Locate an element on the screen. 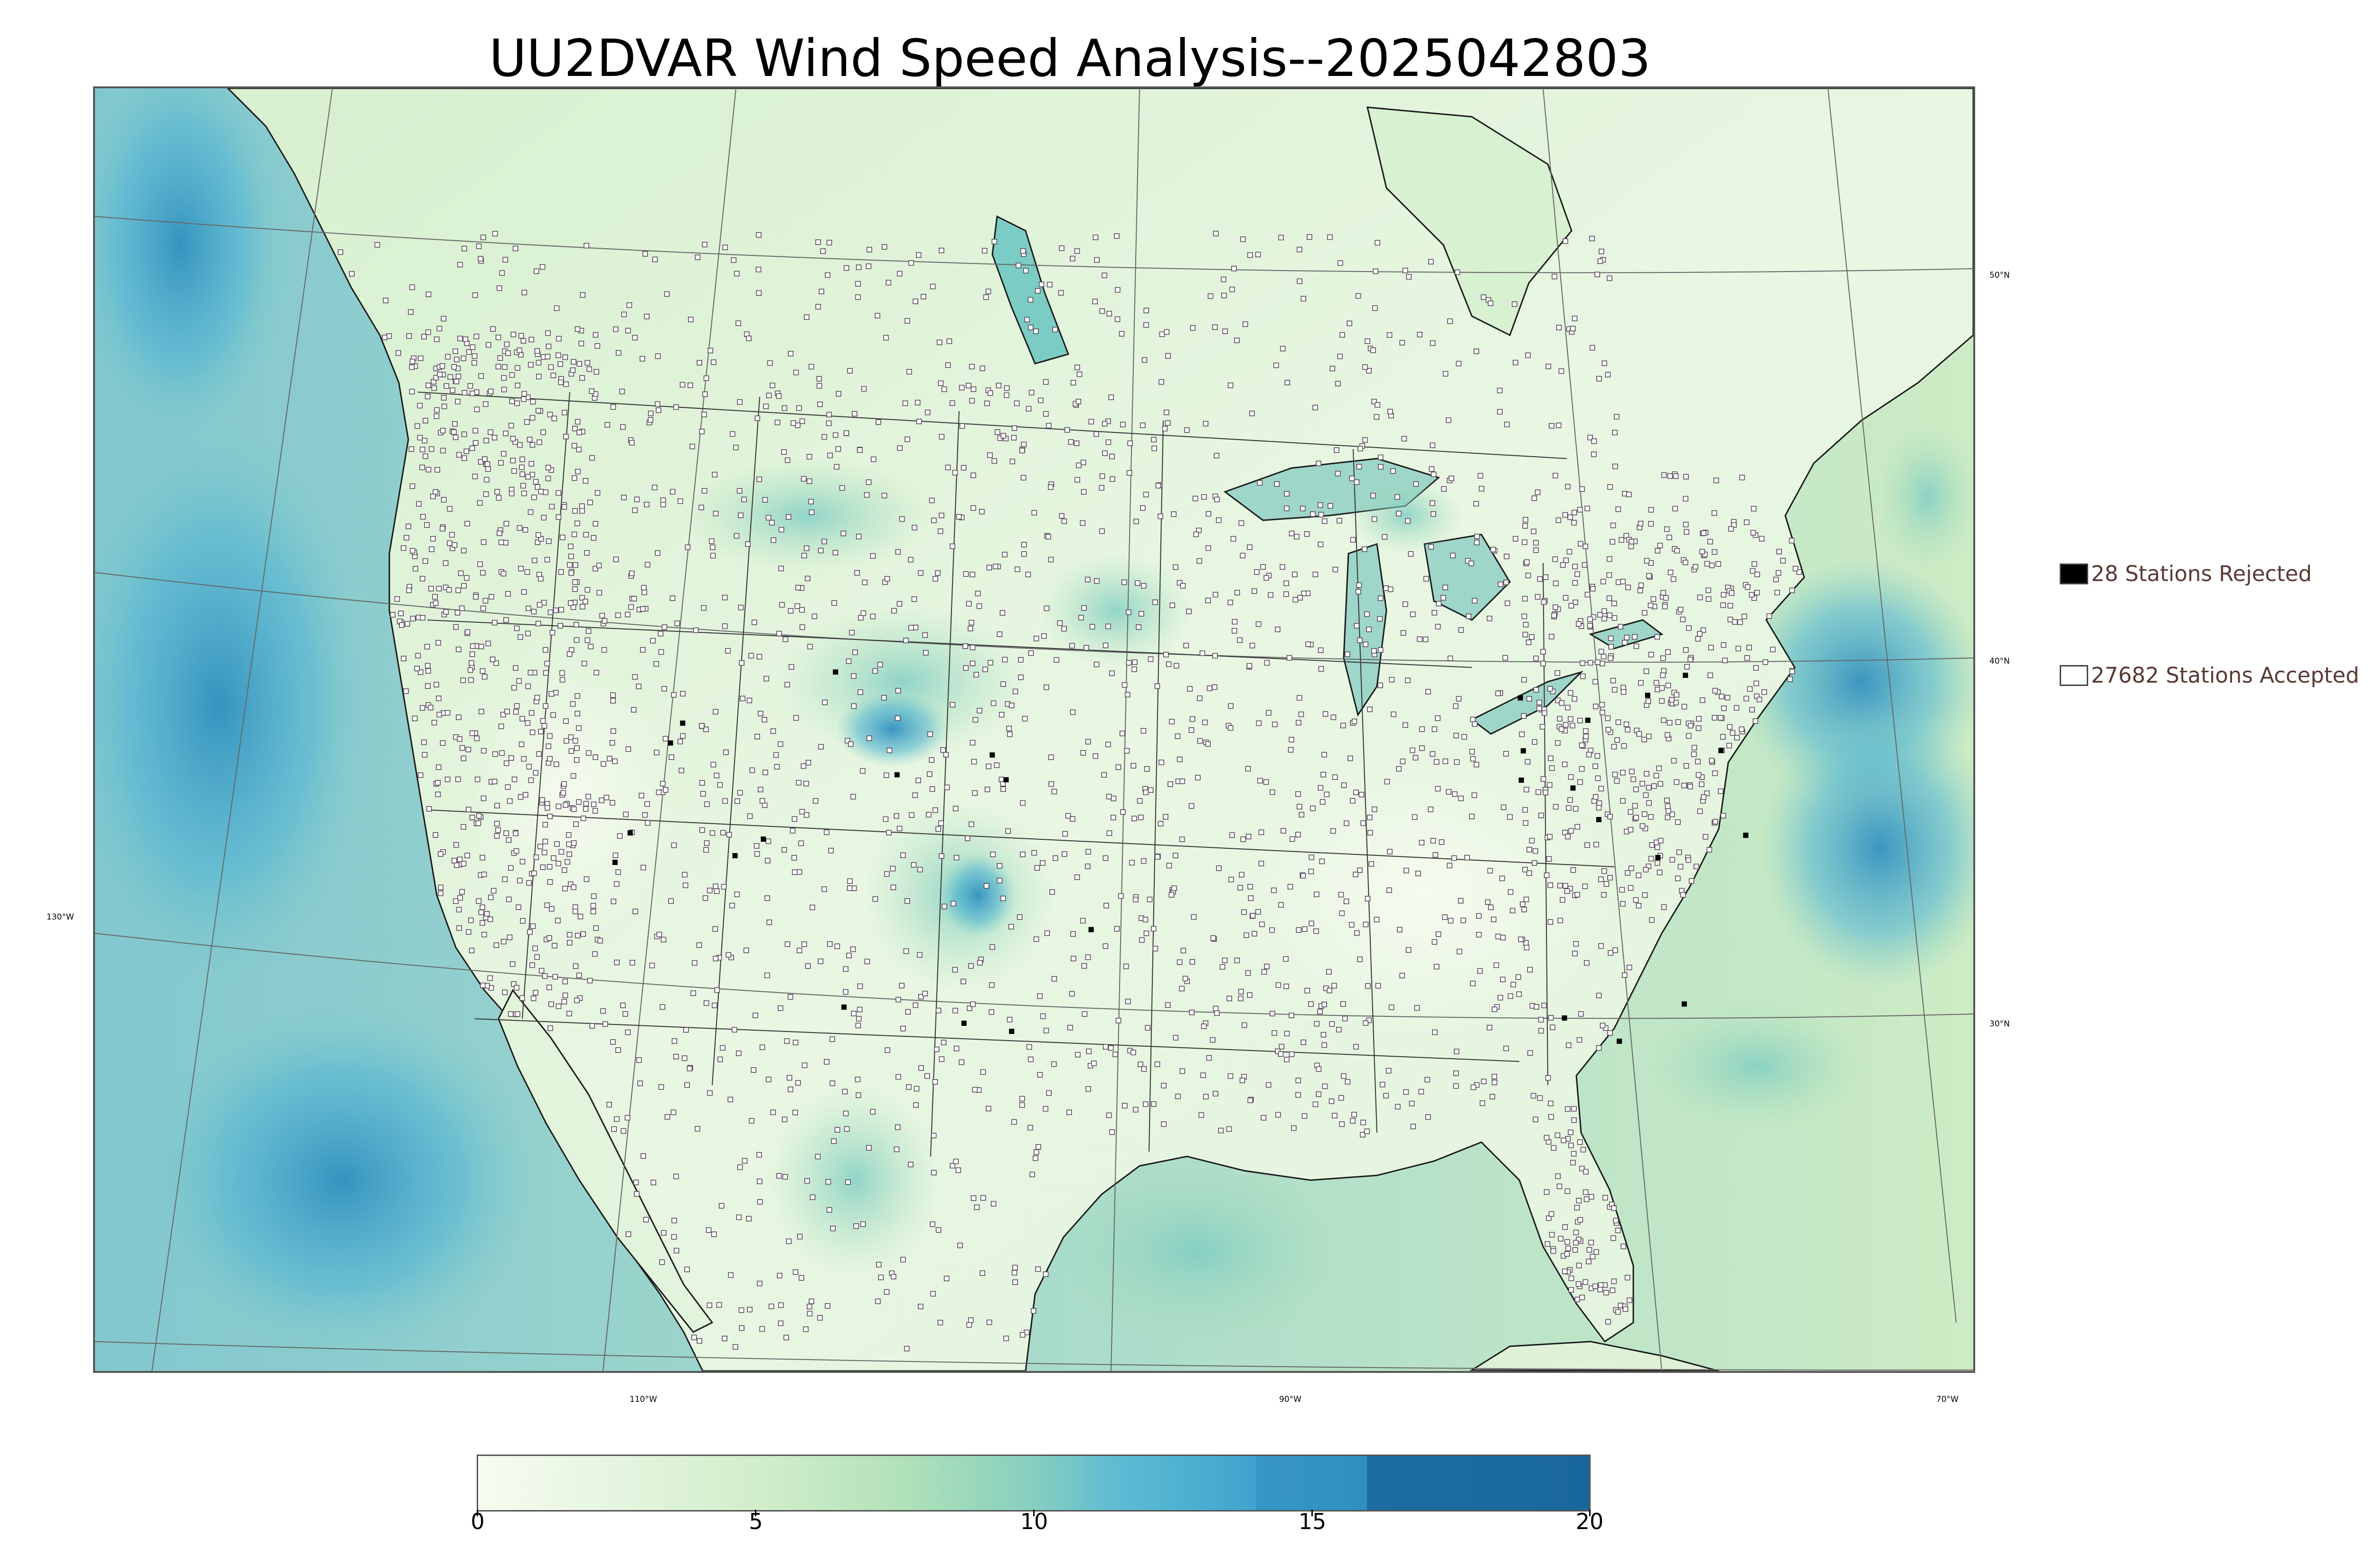 The height and width of the screenshot is (1568, 2374). wind-moderate-region is located at coordinates (854, 1180).